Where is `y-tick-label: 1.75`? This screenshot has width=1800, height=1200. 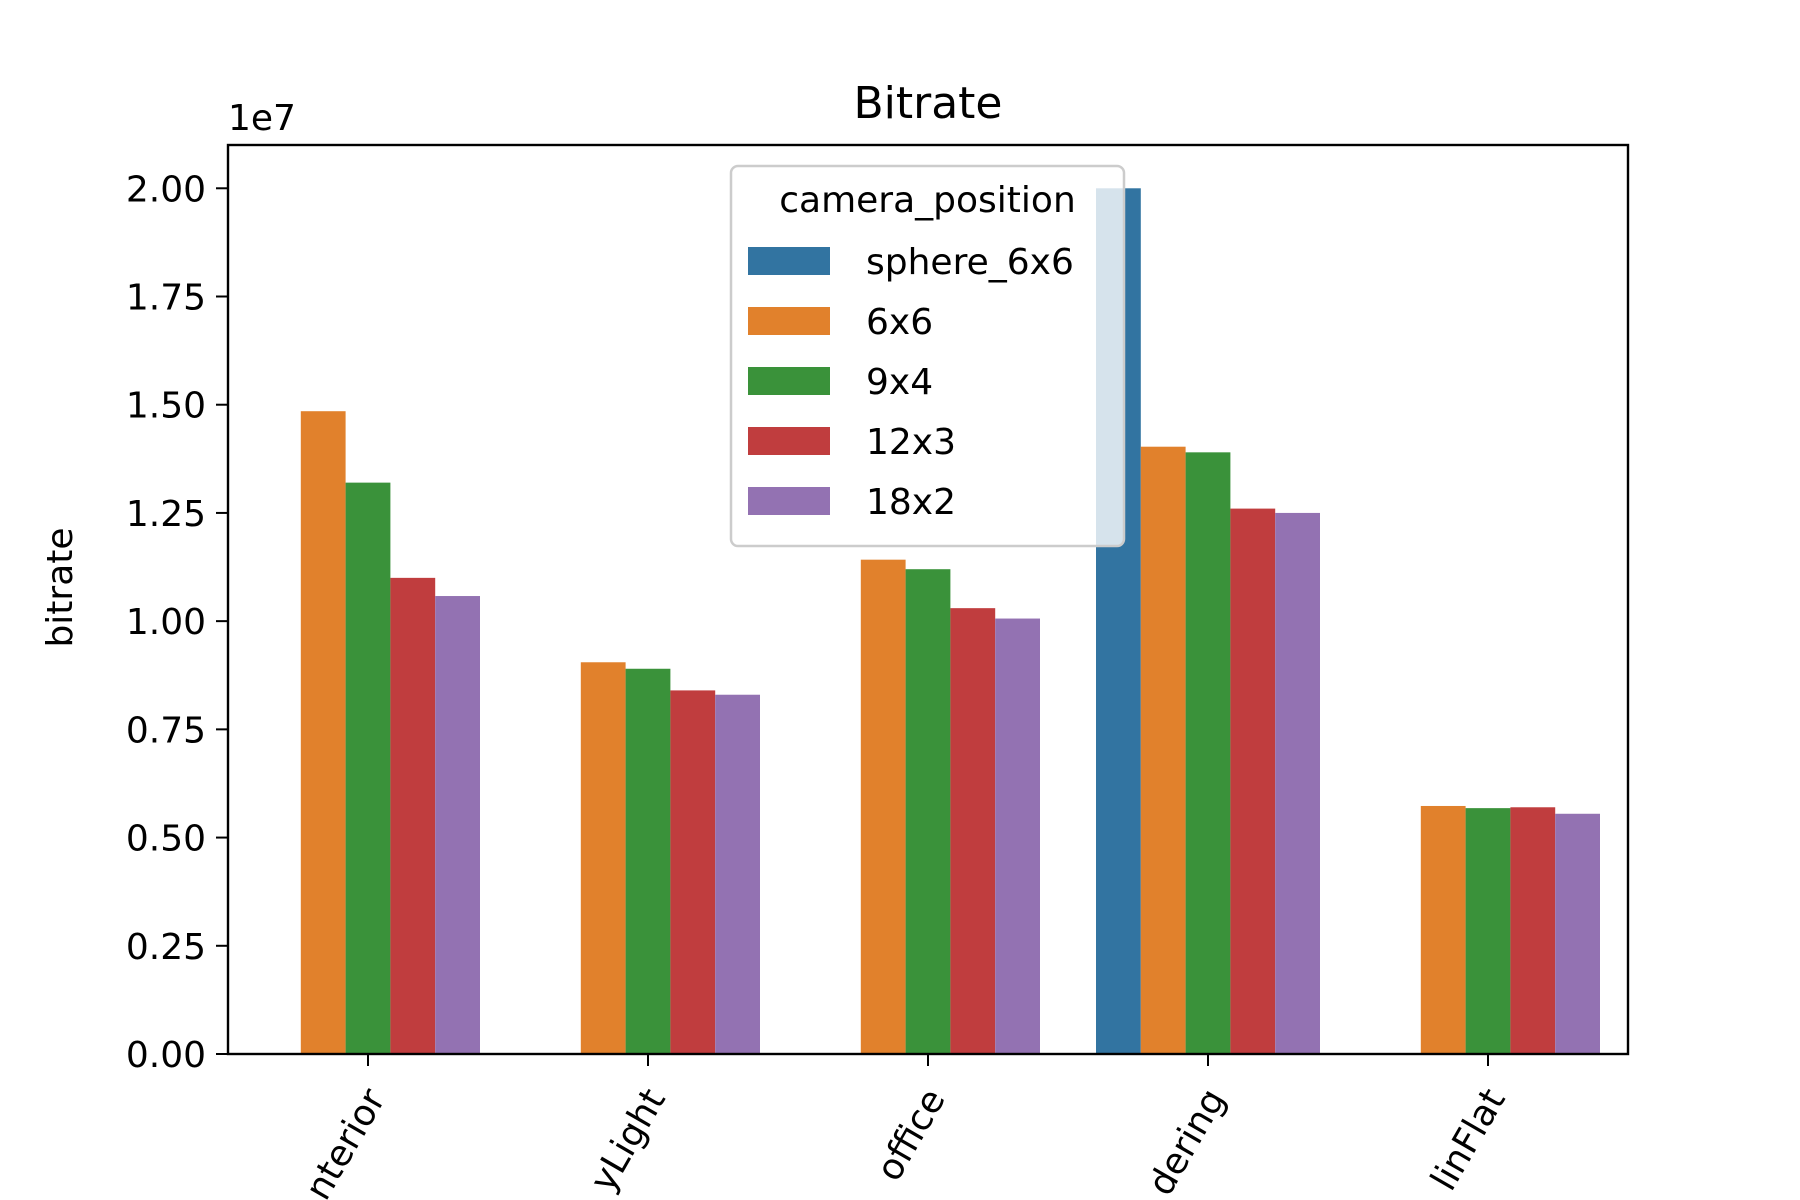 y-tick-label: 1.75 is located at coordinates (166, 298).